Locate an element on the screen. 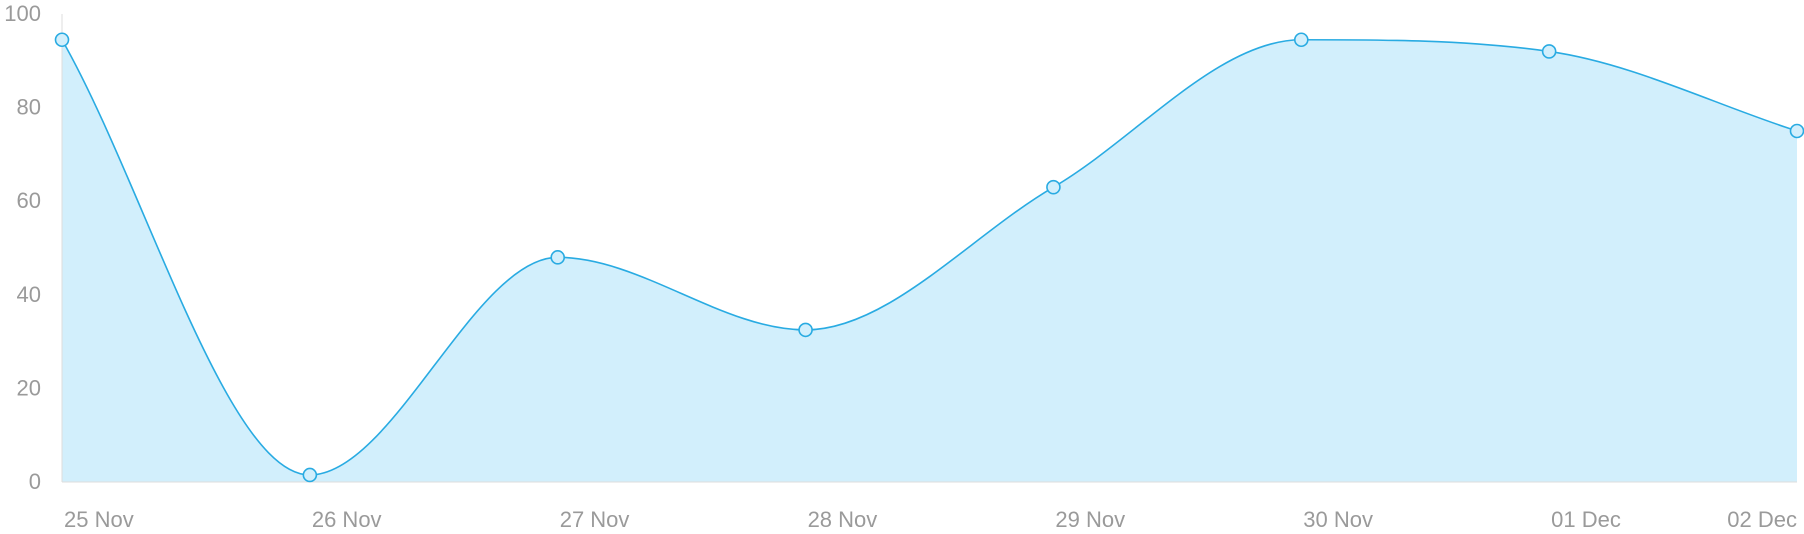  y-tick-label: 20 is located at coordinates (29, 387).